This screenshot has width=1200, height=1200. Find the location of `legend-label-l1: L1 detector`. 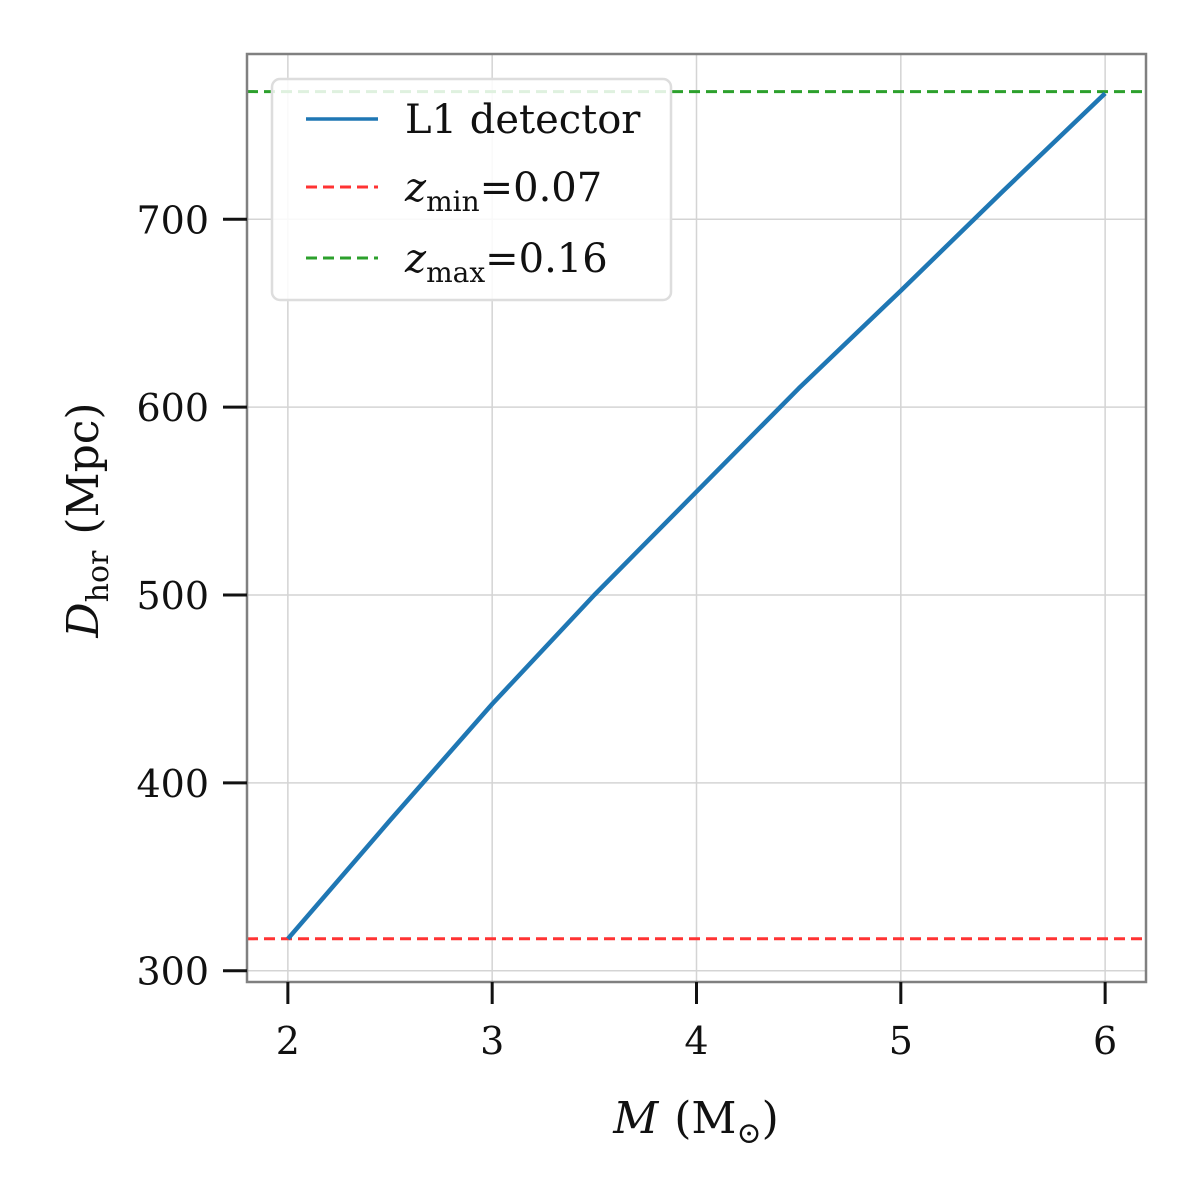

legend-label-l1: L1 detector is located at coordinates (523, 120).